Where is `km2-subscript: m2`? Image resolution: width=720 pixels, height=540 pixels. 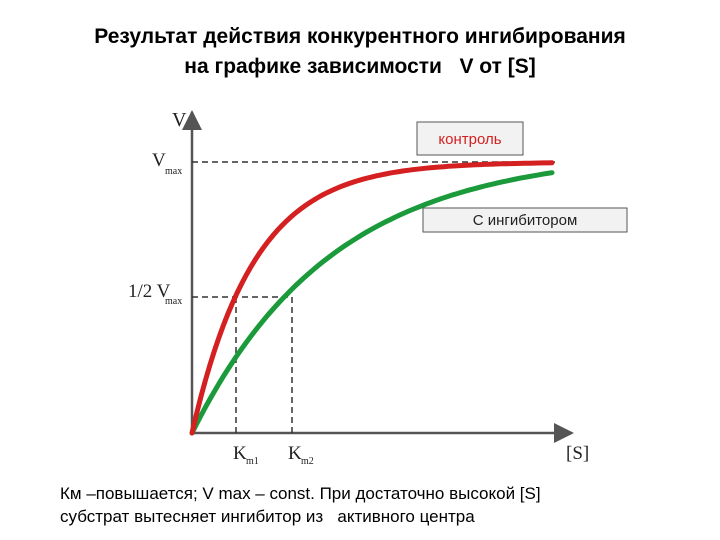
km2-subscript: m2 is located at coordinates (307, 461).